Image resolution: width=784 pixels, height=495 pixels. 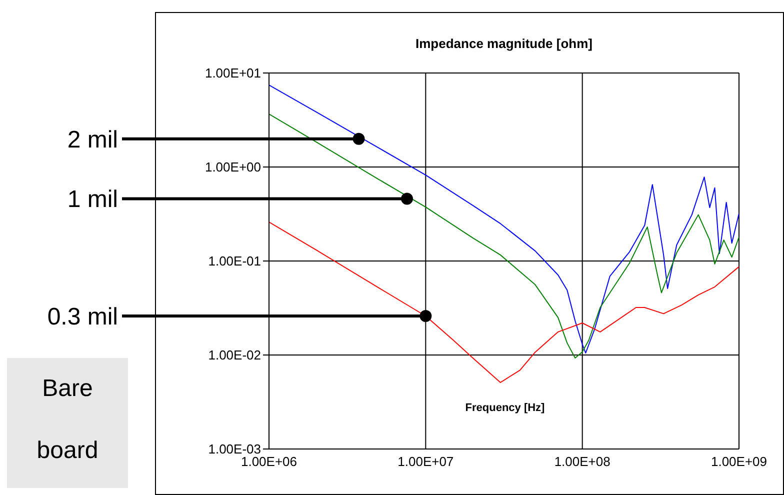 I want to click on annotation: 1 mil, so click(x=92, y=200).